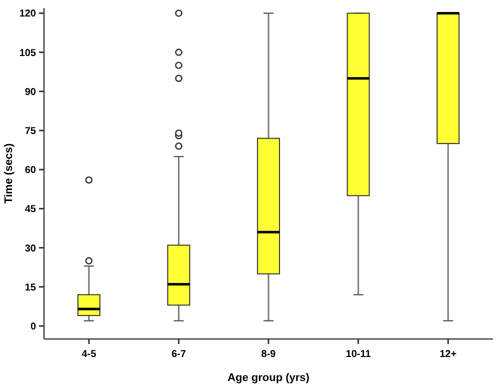 This screenshot has width=497, height=389. I want to click on y-tick-label: 45, so click(30, 210).